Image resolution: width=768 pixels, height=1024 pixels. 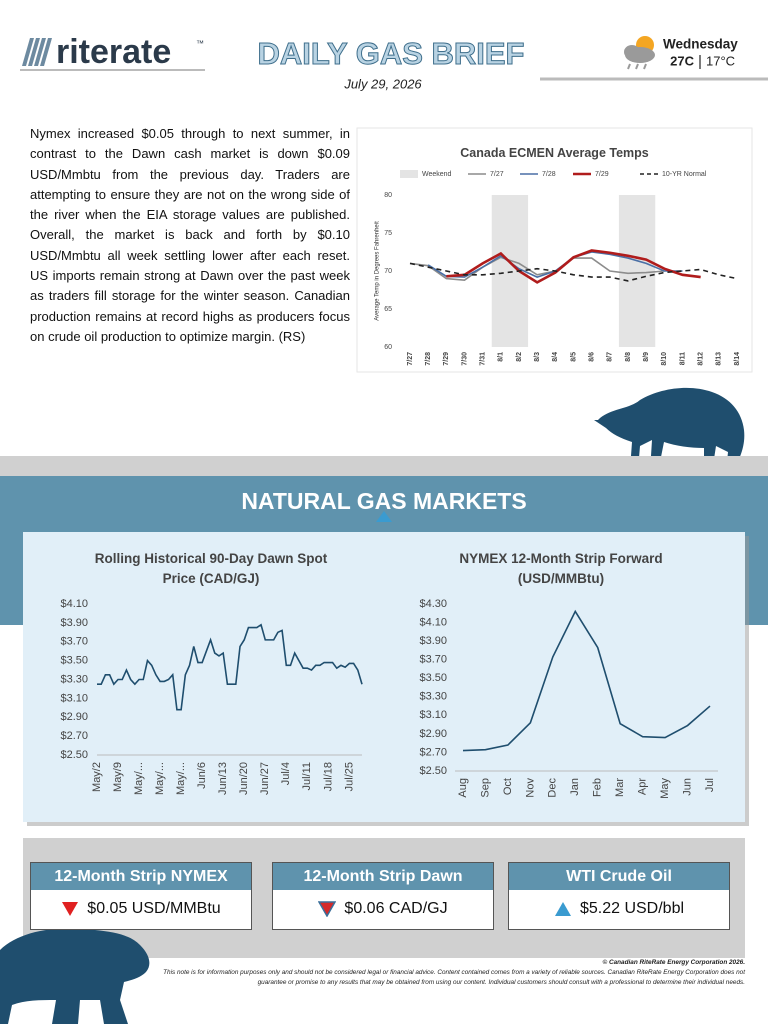 What do you see at coordinates (464, 359) in the screenshot?
I see `x-tick-label: 7/30` at bounding box center [464, 359].